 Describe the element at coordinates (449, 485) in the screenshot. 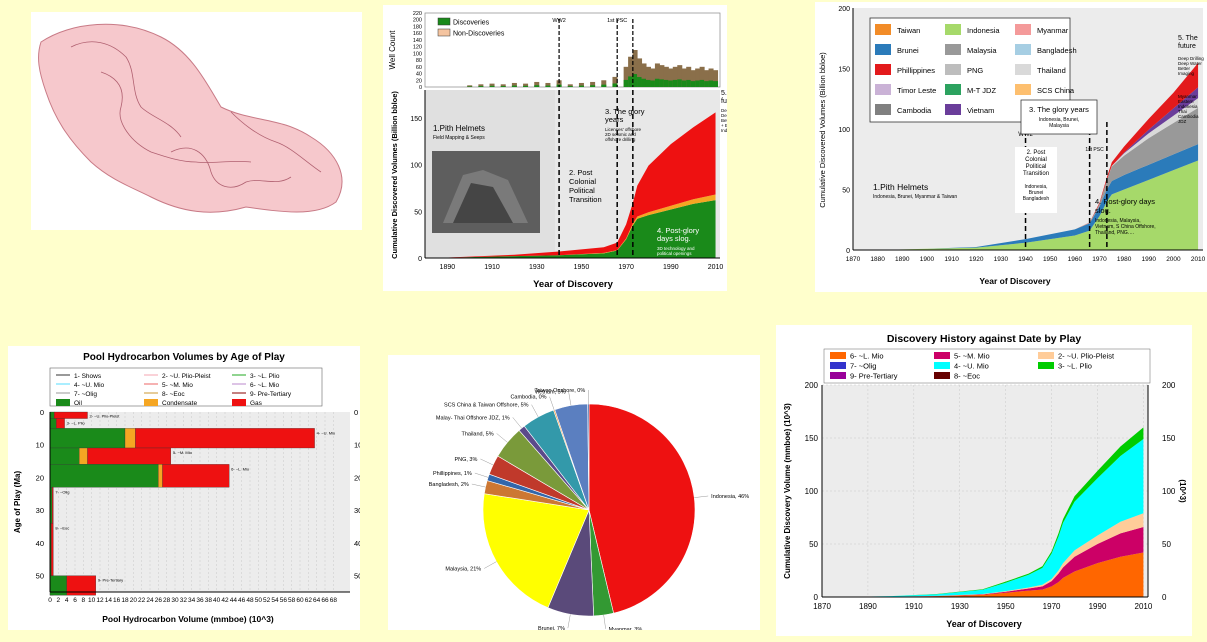

I see `pie-label: Bangladesh, 2%` at that location.